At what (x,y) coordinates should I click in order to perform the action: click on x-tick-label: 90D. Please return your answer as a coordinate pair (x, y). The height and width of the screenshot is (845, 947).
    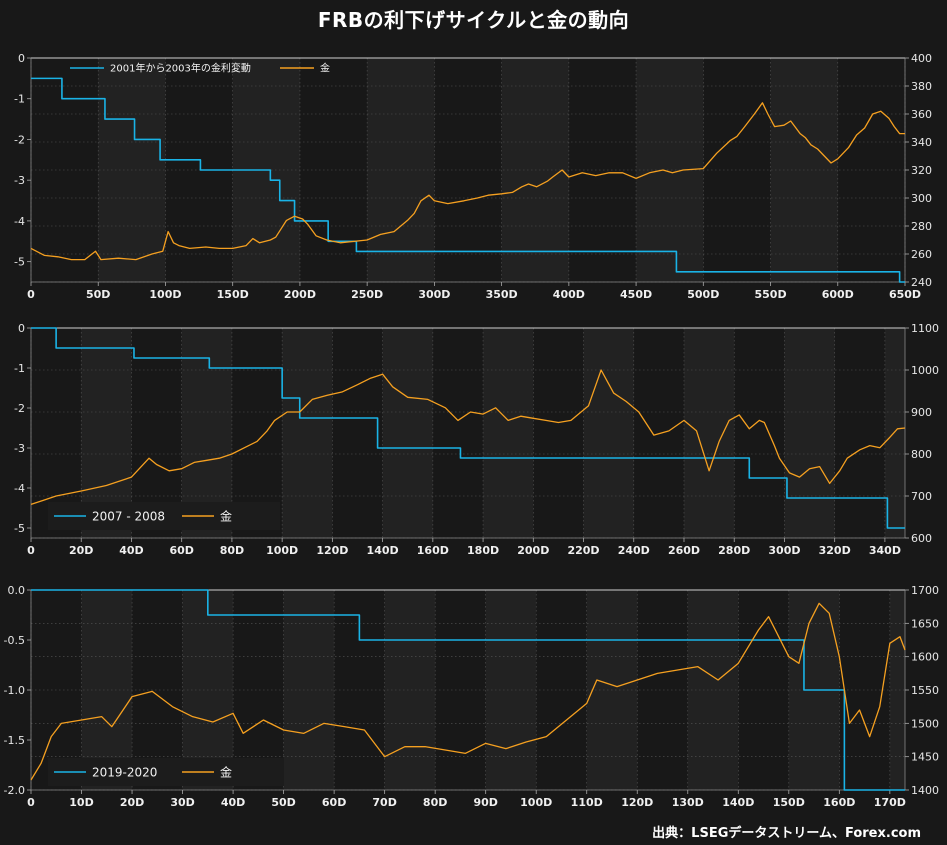
    Looking at the image, I should click on (485, 802).